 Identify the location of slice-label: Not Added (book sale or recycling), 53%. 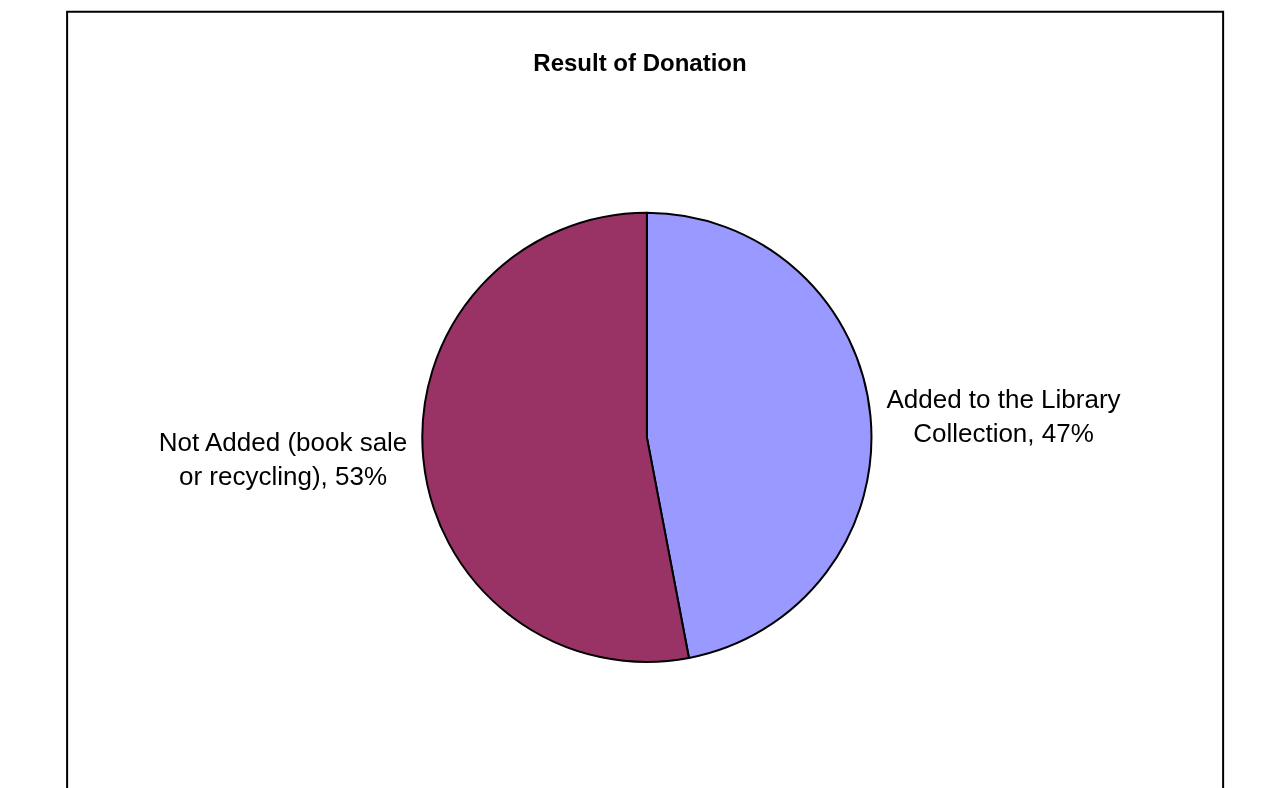
(283, 458).